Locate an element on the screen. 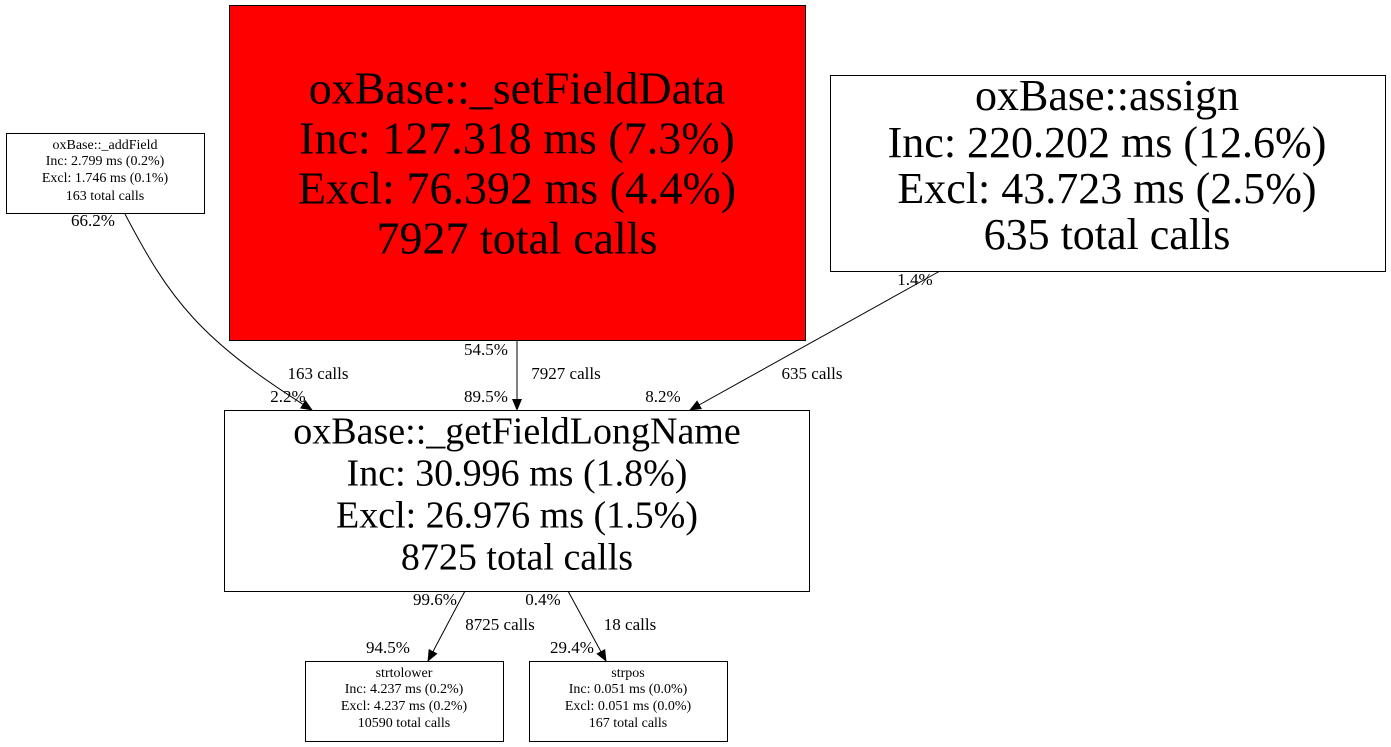  node-inc: Inc: 127.318 ms (7.3%) is located at coordinates (517, 138).